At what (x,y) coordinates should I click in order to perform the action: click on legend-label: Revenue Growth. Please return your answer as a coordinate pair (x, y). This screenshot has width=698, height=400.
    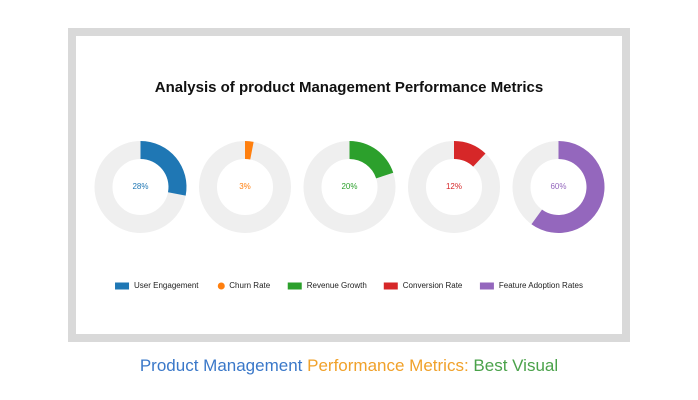
    Looking at the image, I should click on (337, 285).